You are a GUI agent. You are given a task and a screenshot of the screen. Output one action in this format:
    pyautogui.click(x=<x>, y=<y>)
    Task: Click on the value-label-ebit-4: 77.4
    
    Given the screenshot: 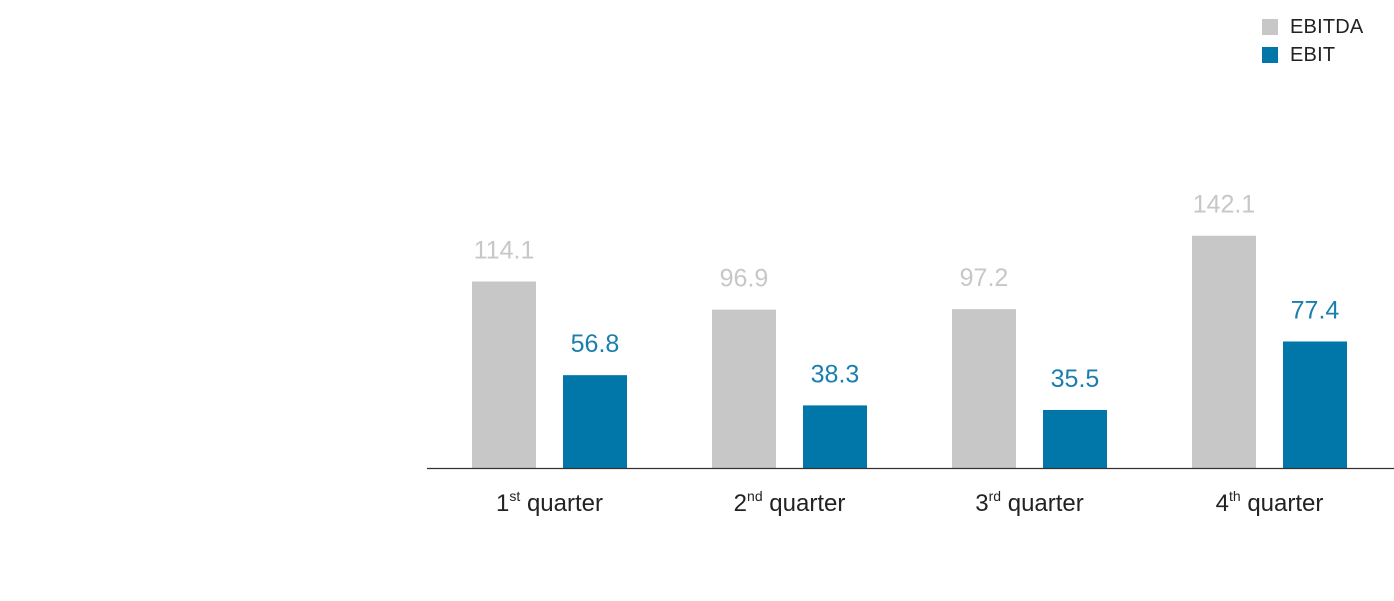 What is the action you would take?
    pyautogui.click(x=1315, y=310)
    